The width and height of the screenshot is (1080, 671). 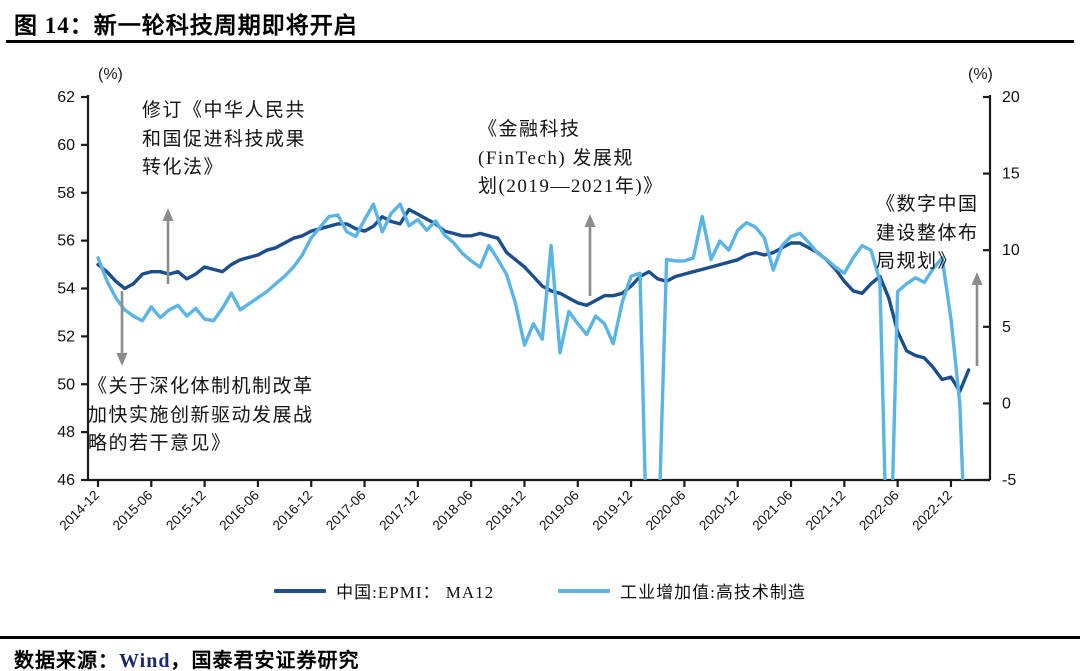 What do you see at coordinates (346, 511) in the screenshot?
I see `svg-text: 2017-06` at bounding box center [346, 511].